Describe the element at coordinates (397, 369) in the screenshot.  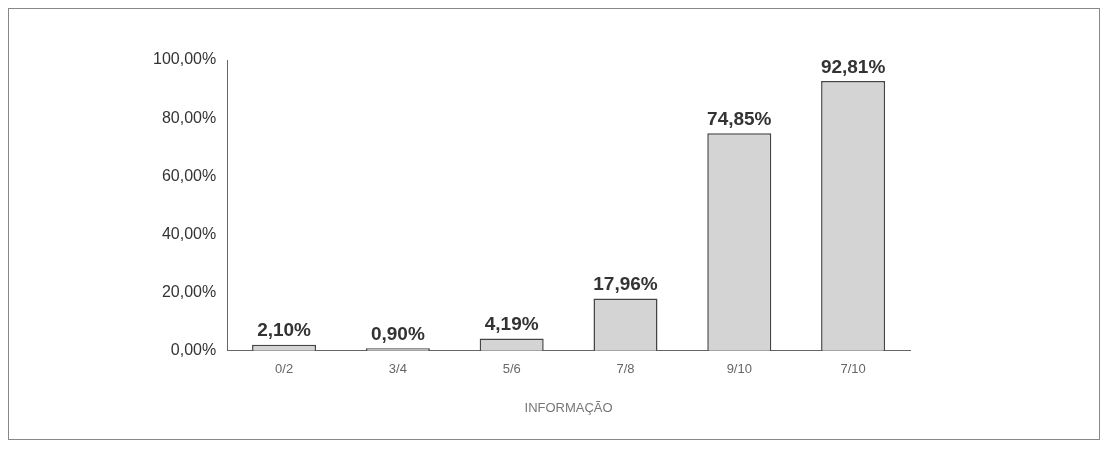
I see `x-tick-label: 3/4` at that location.